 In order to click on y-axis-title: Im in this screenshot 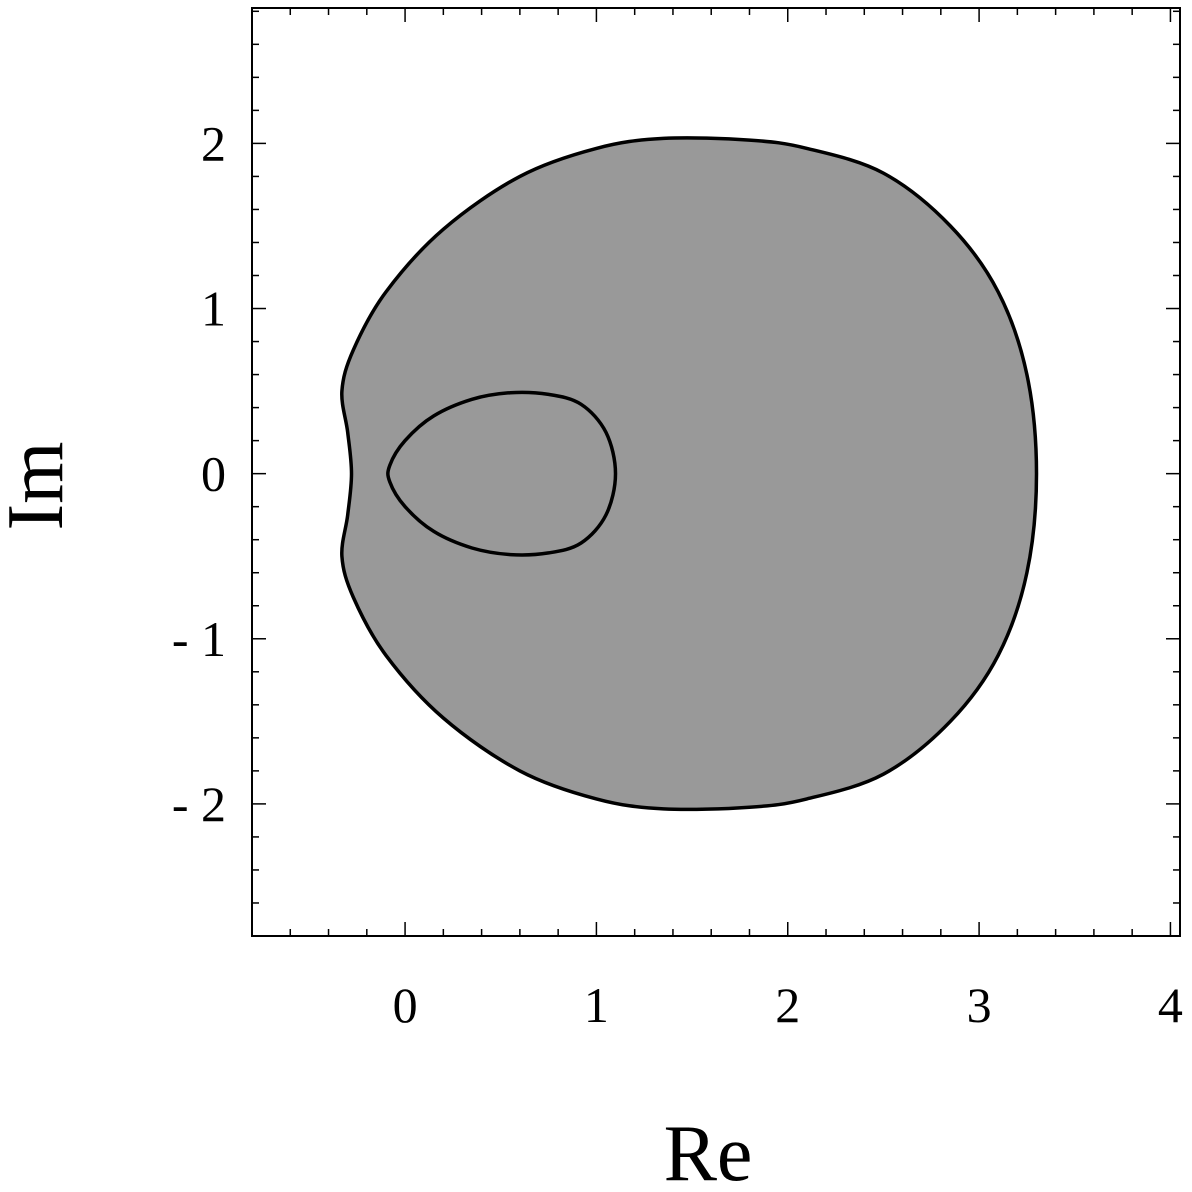, I will do `click(40, 486)`.